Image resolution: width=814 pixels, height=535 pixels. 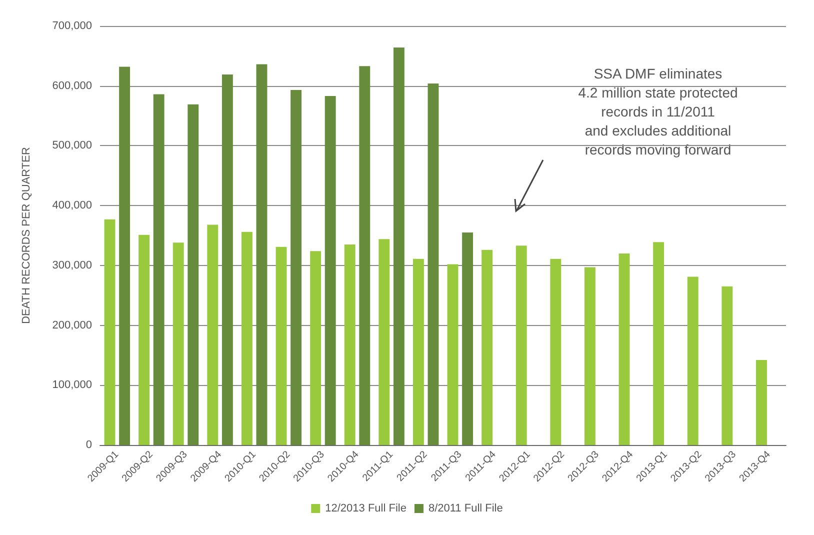 What do you see at coordinates (72, 26) in the screenshot?
I see `y-tick-label: 700,000` at bounding box center [72, 26].